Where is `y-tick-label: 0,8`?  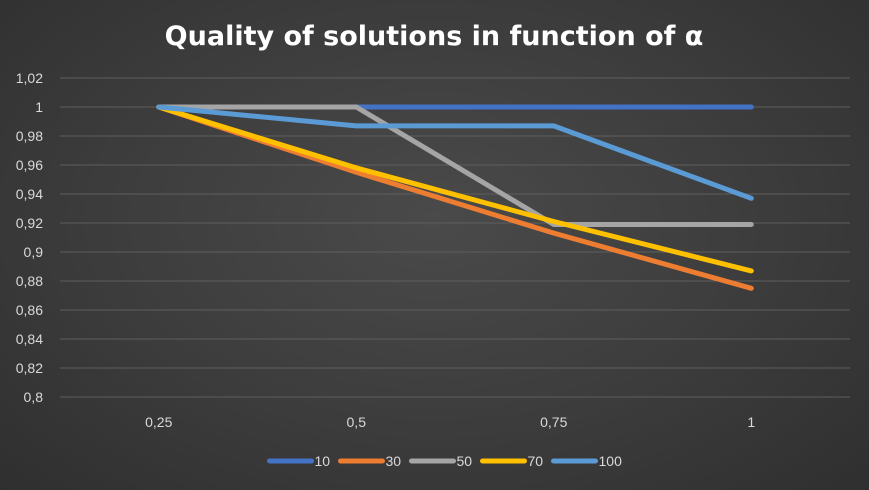 y-tick-label: 0,8 is located at coordinates (34, 397).